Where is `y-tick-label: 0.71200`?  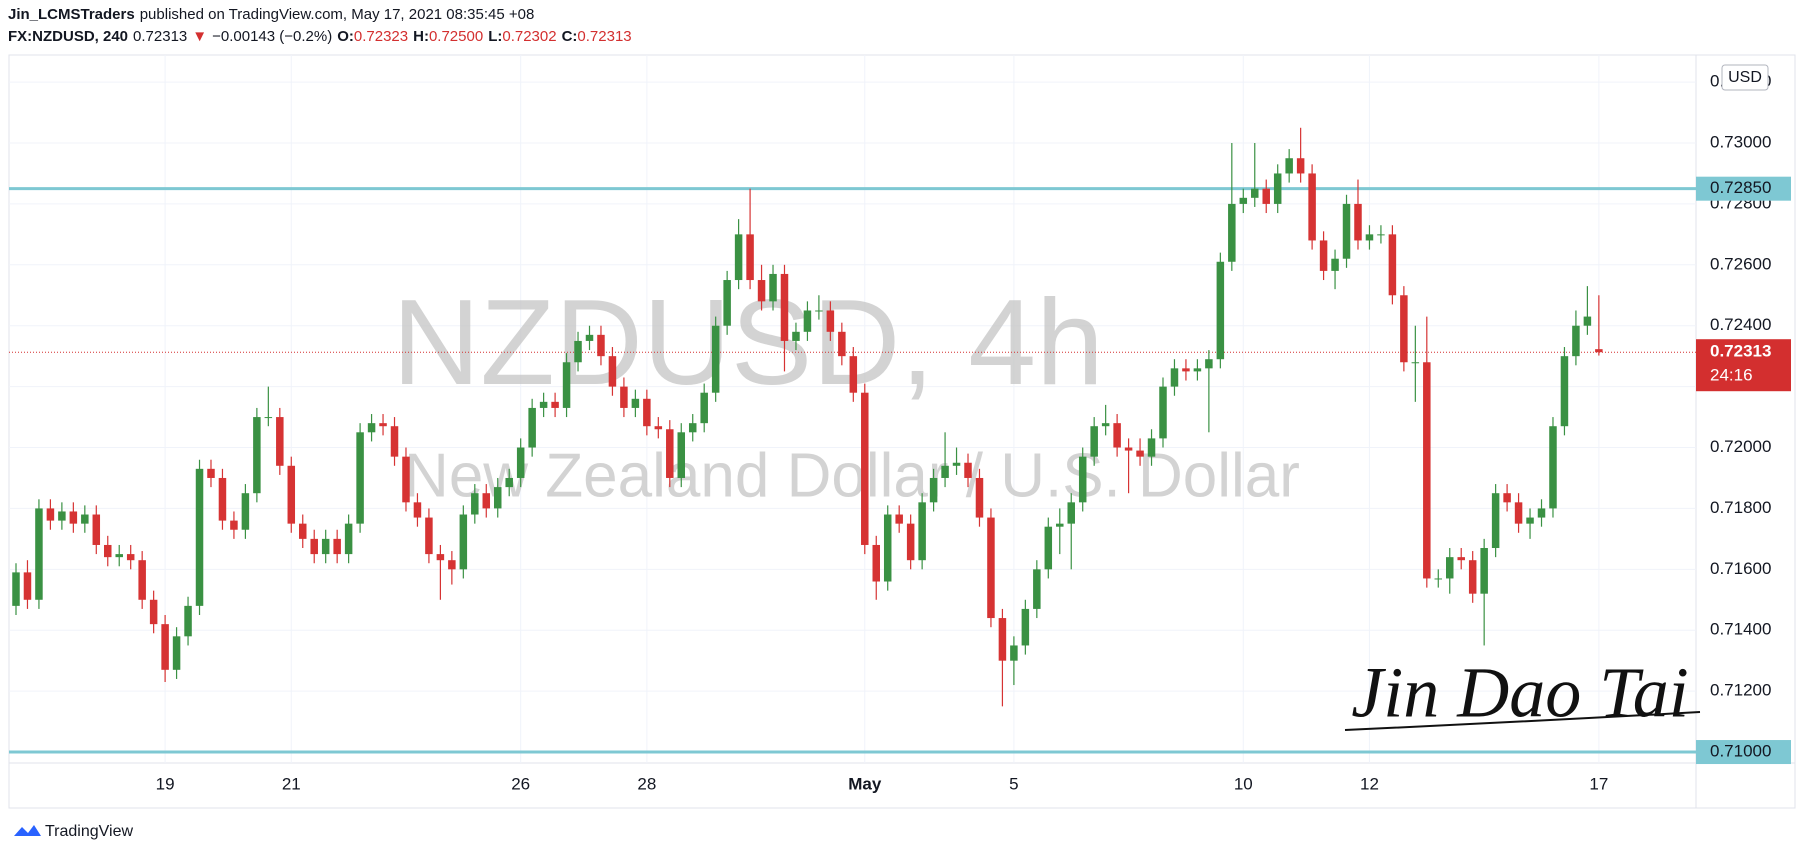
y-tick-label: 0.71200 is located at coordinates (1740, 690).